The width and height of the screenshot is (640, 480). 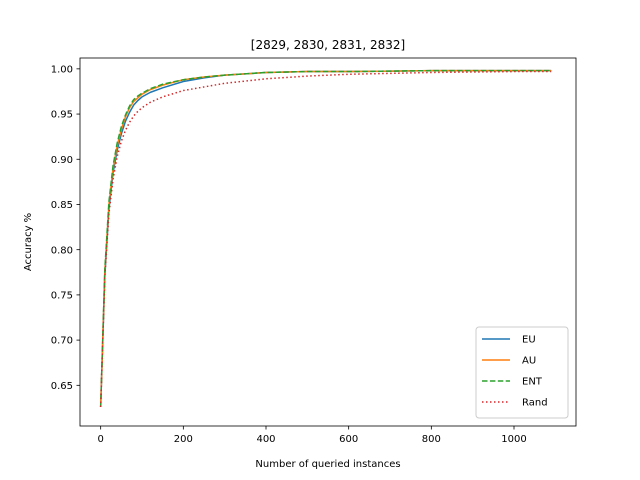 I want to click on legend-box, so click(x=522, y=372).